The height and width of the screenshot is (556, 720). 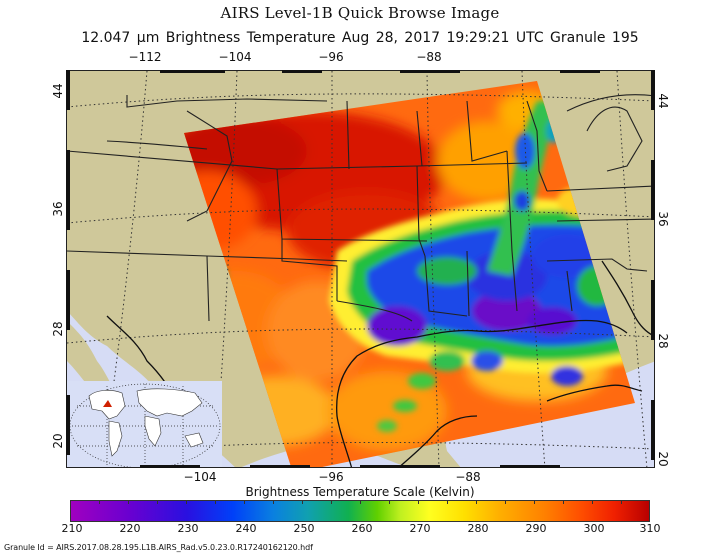 I want to click on lat-tick-right: 36, so click(x=663, y=219).